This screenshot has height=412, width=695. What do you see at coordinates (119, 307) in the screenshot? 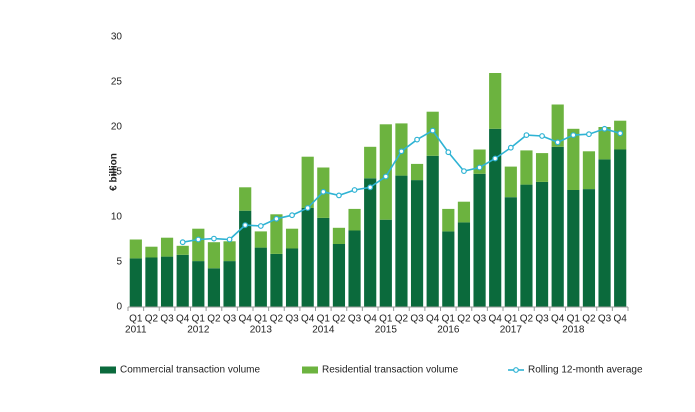
I see `y-tick-label: 0` at bounding box center [119, 307].